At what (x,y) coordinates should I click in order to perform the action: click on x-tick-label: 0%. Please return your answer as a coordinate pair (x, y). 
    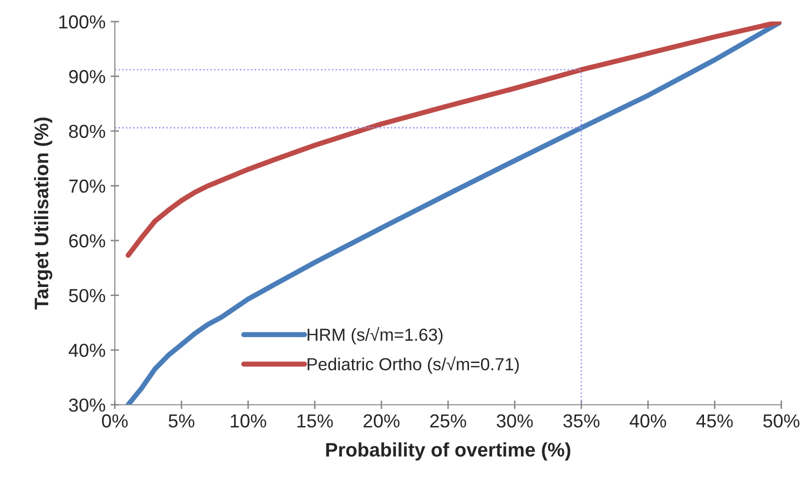
    Looking at the image, I should click on (115, 421).